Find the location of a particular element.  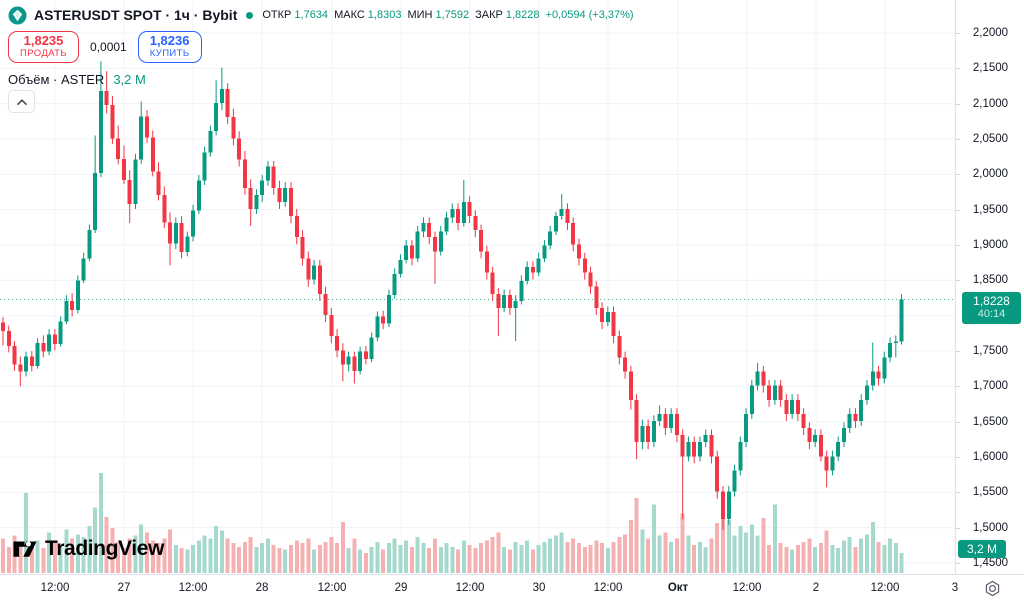

change-value: +0,0594 (+3,37%) is located at coordinates (589, 15).